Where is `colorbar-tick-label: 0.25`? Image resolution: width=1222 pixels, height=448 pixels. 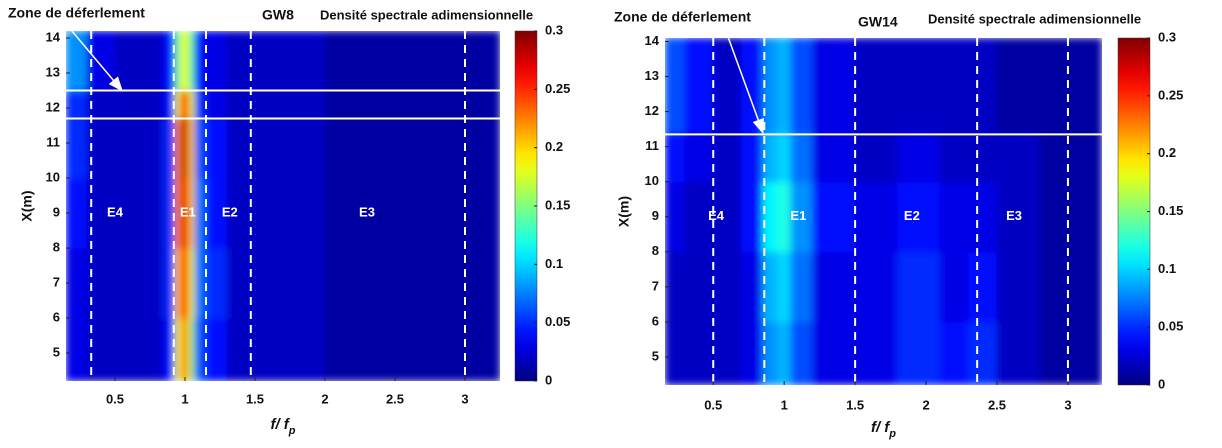 colorbar-tick-label: 0.25 is located at coordinates (1170, 94).